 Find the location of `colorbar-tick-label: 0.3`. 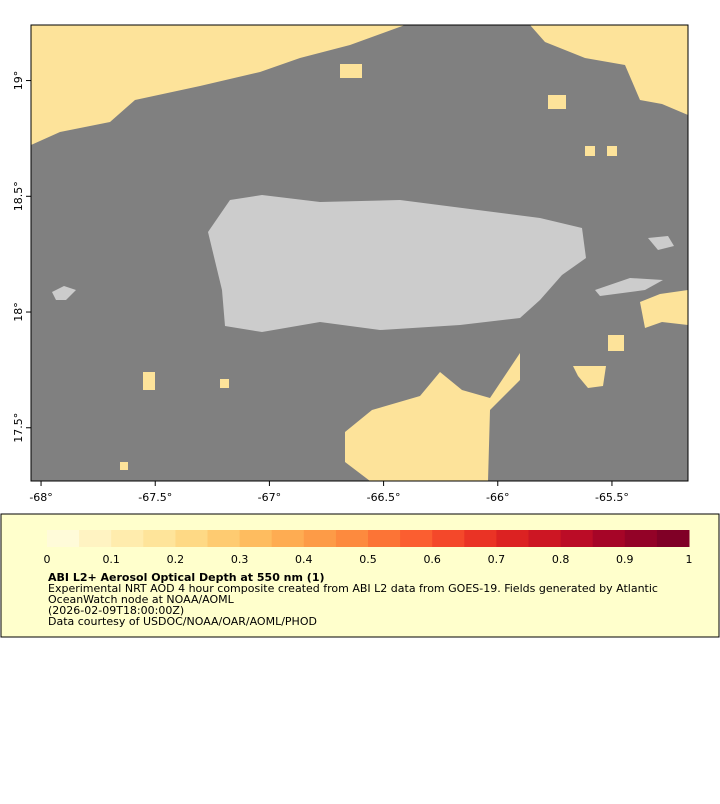

colorbar-tick-label: 0.3 is located at coordinates (240, 559).